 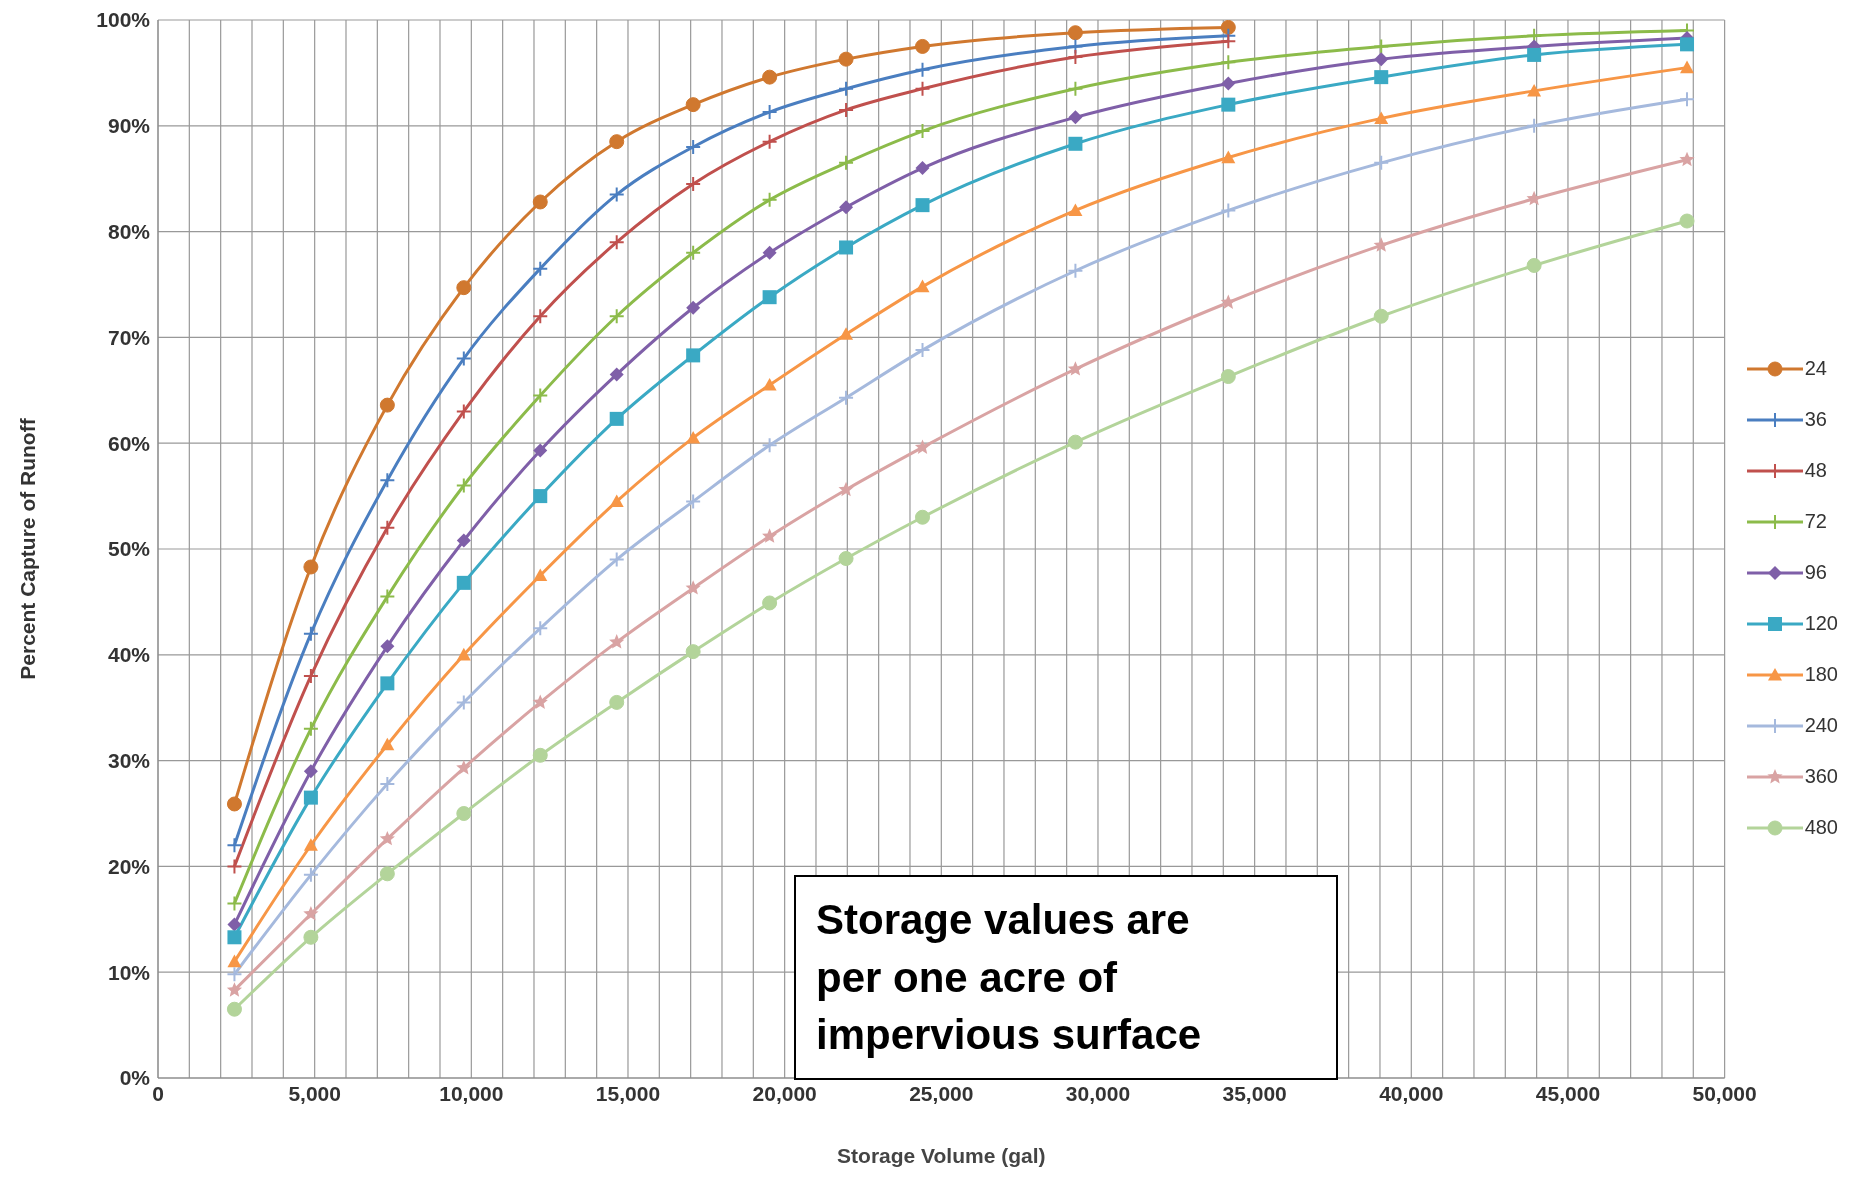 I want to click on y-tick-label: 10%, so click(x=129, y=972).